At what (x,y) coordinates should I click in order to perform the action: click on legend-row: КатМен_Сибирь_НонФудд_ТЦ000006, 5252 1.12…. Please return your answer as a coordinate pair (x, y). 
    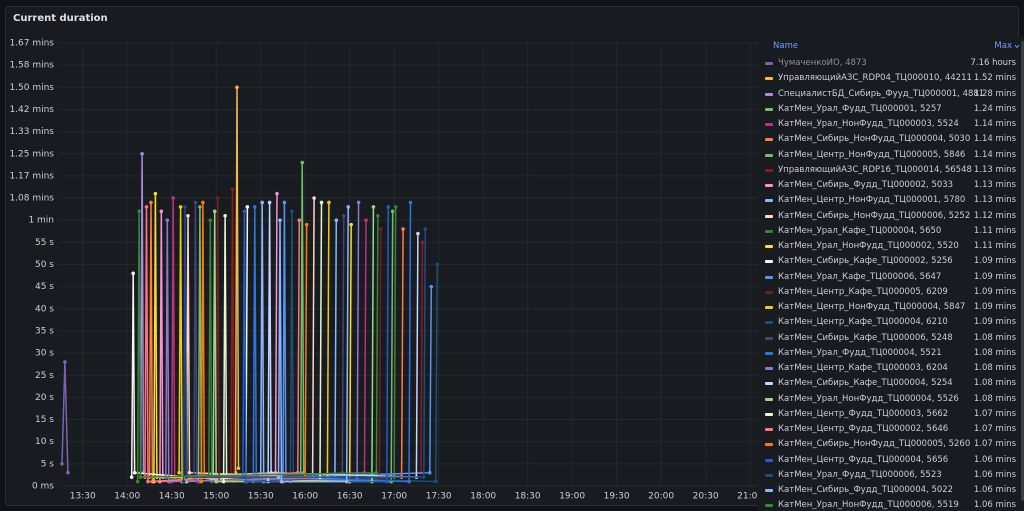
    Looking at the image, I should click on (889, 216).